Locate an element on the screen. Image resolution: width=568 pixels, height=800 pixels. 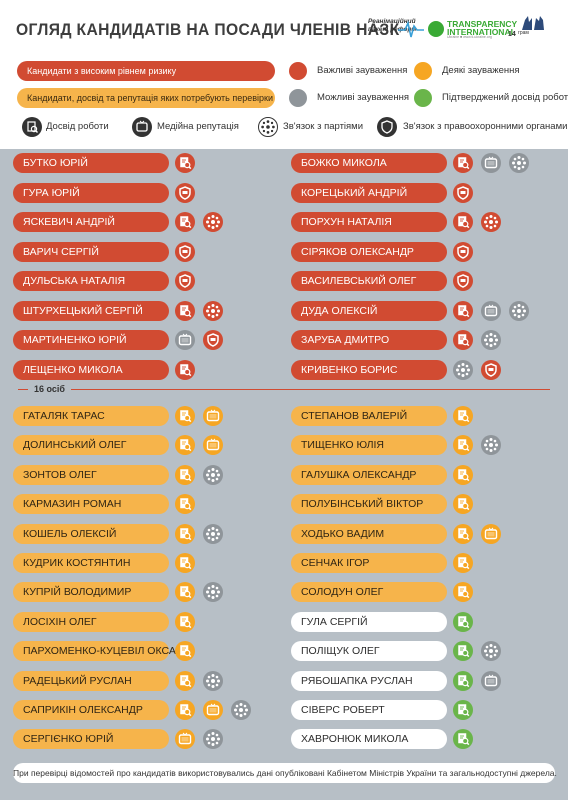
candidate-name: ЛОСІХІН ОЛЕГ is located at coordinates (91, 621).